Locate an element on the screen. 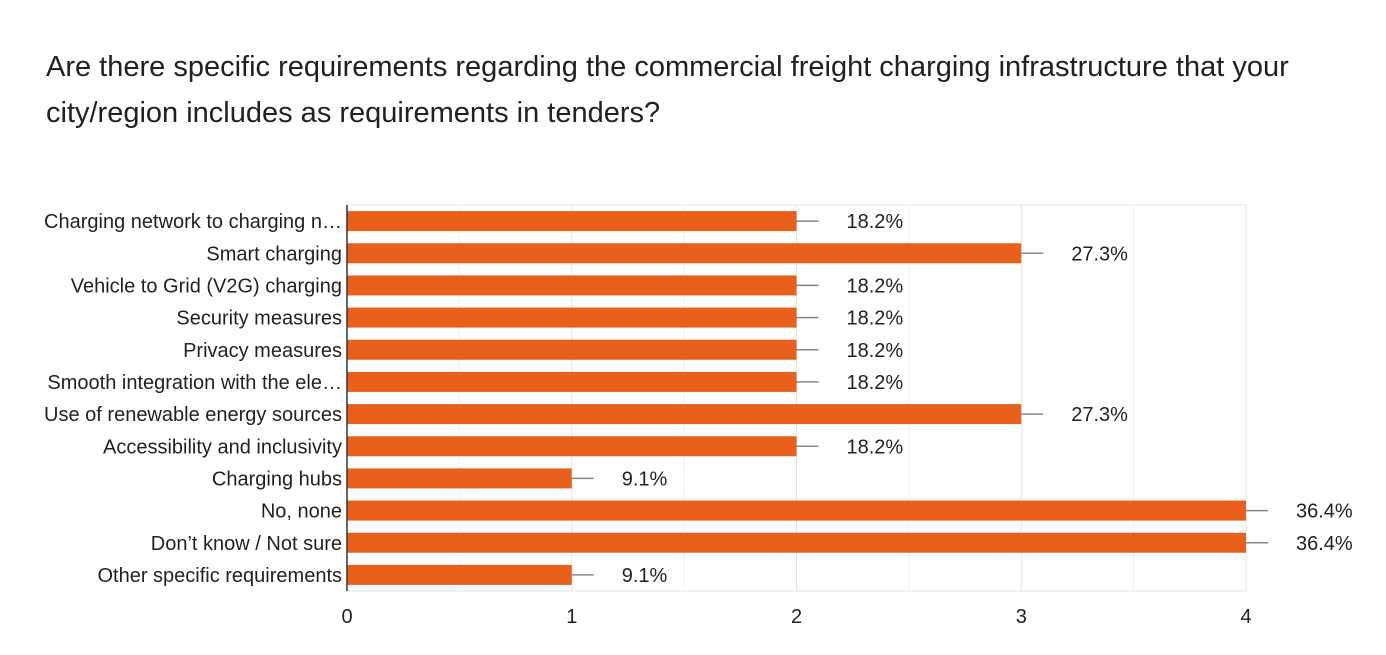 Image resolution: width=1386 pixels, height=655 pixels. category-label: Accessibility and inclusivity is located at coordinates (222, 447).